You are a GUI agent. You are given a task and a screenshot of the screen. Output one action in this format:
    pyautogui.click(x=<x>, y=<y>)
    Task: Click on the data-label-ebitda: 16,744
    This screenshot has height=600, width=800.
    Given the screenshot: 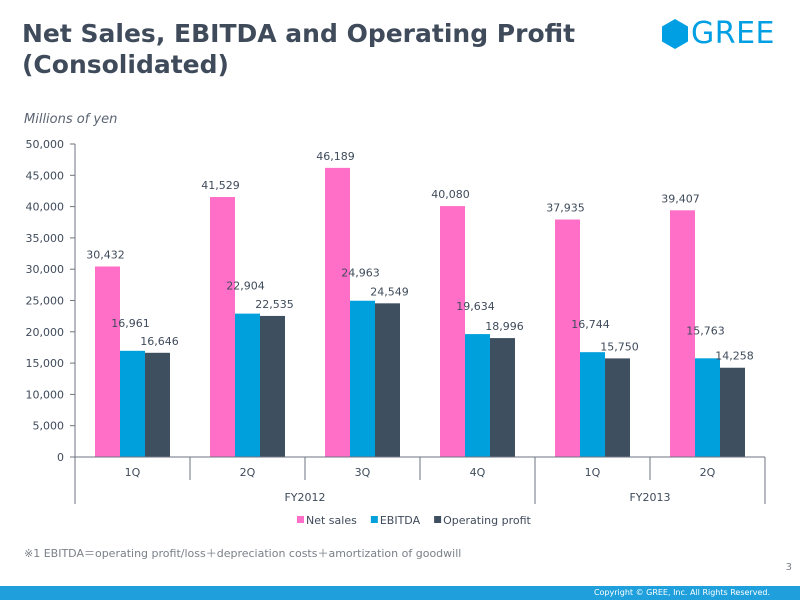 What is the action you would take?
    pyautogui.click(x=590, y=324)
    